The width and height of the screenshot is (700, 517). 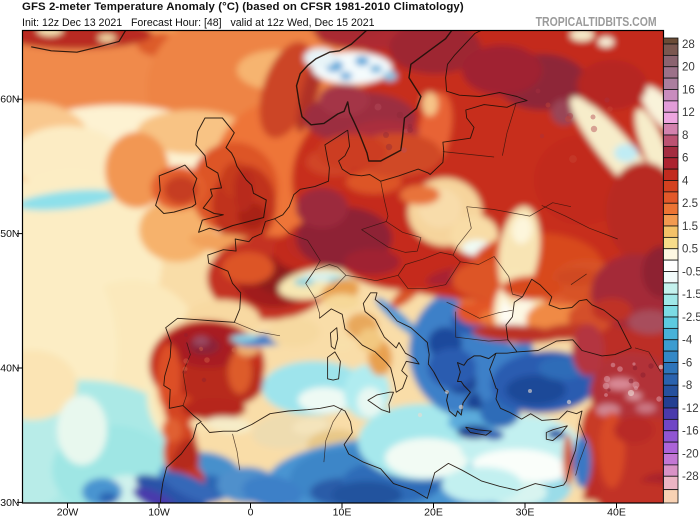 I want to click on svg-text: 16, so click(x=688, y=90).